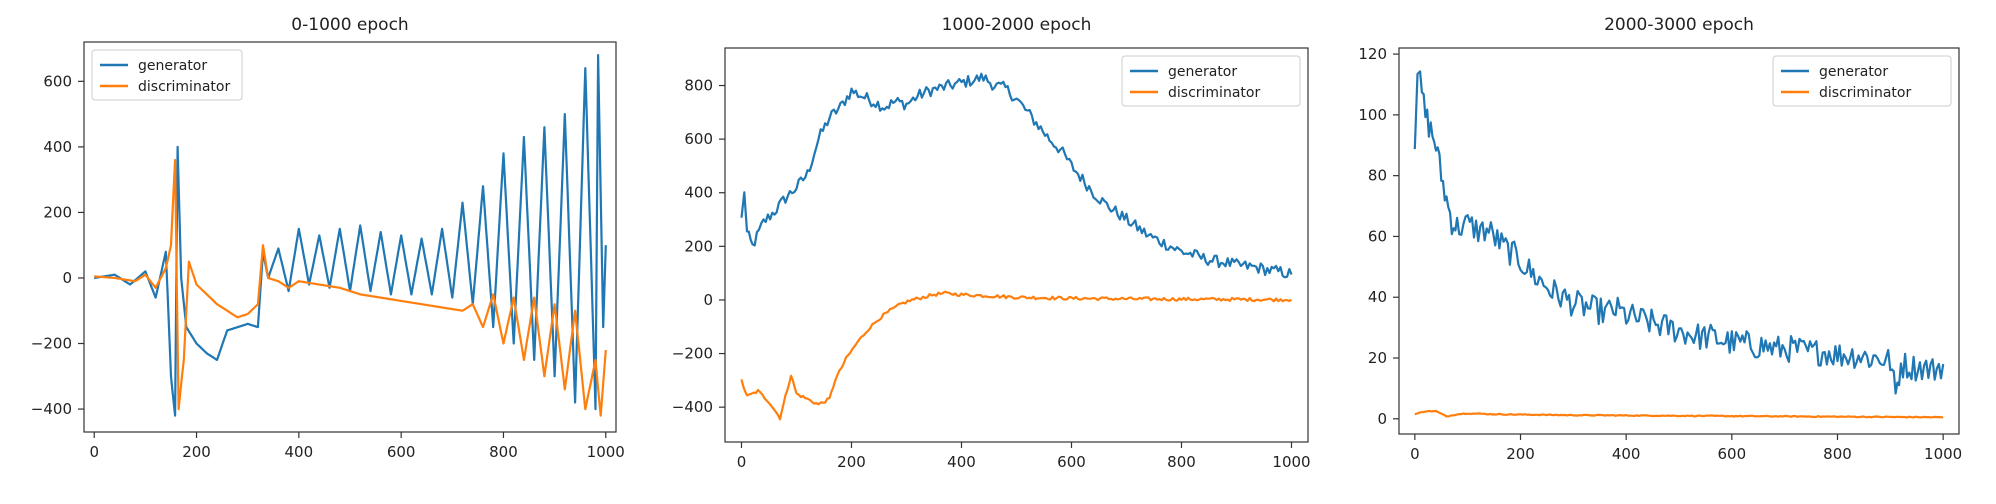 This screenshot has height=504, width=1996. I want to click on y-tick-label: 800, so click(698, 86).